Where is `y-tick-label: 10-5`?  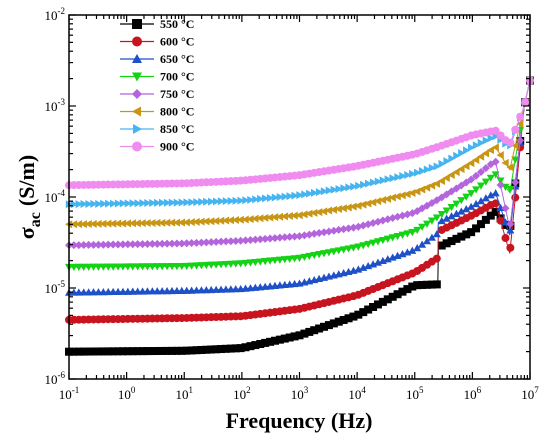 y-tick-label: 10-5 is located at coordinates (55, 287).